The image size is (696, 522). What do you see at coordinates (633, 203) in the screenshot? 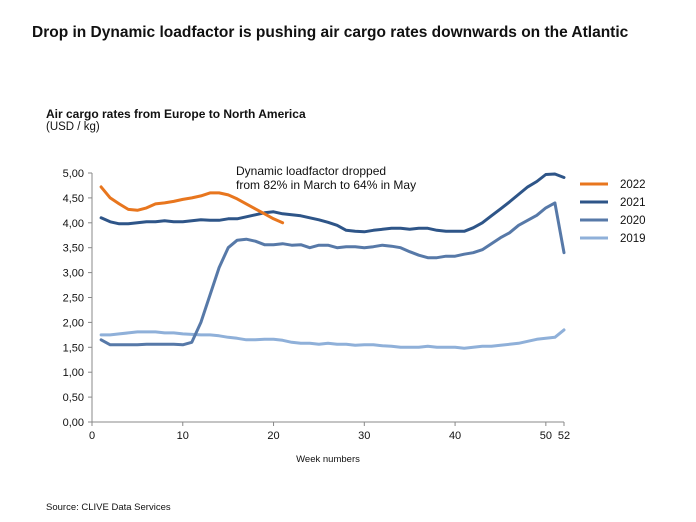
I see `legend-label-2021: 2021` at bounding box center [633, 203].